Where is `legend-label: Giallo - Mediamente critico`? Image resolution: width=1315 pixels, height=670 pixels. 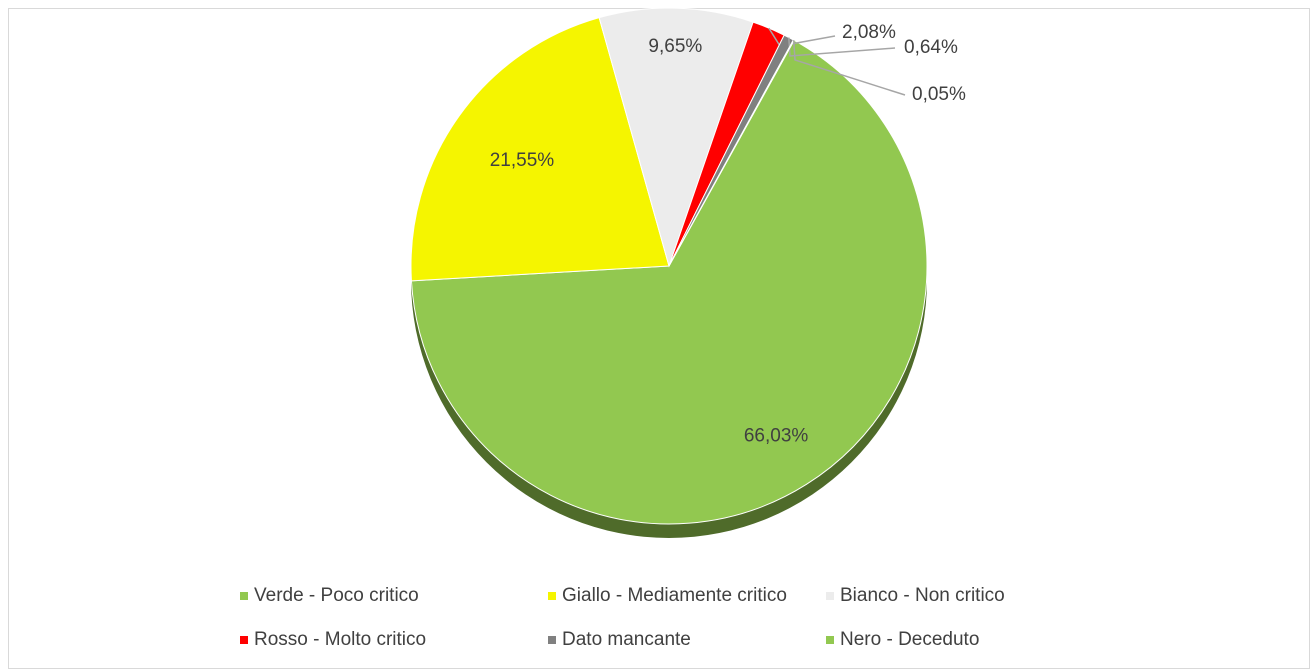 legend-label: Giallo - Mediamente critico is located at coordinates (674, 595).